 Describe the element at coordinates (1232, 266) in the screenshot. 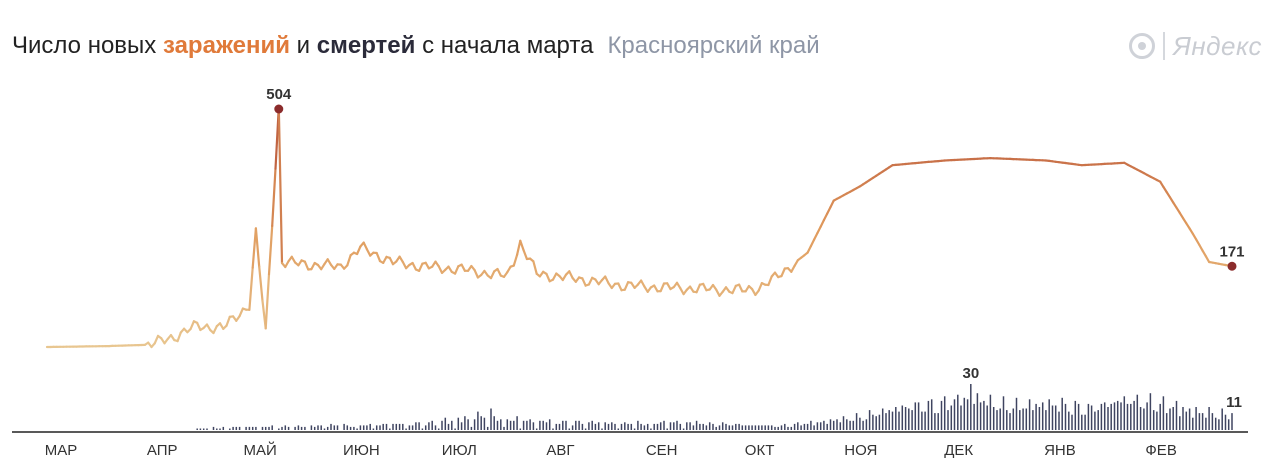

I see `infections-last-point` at that location.